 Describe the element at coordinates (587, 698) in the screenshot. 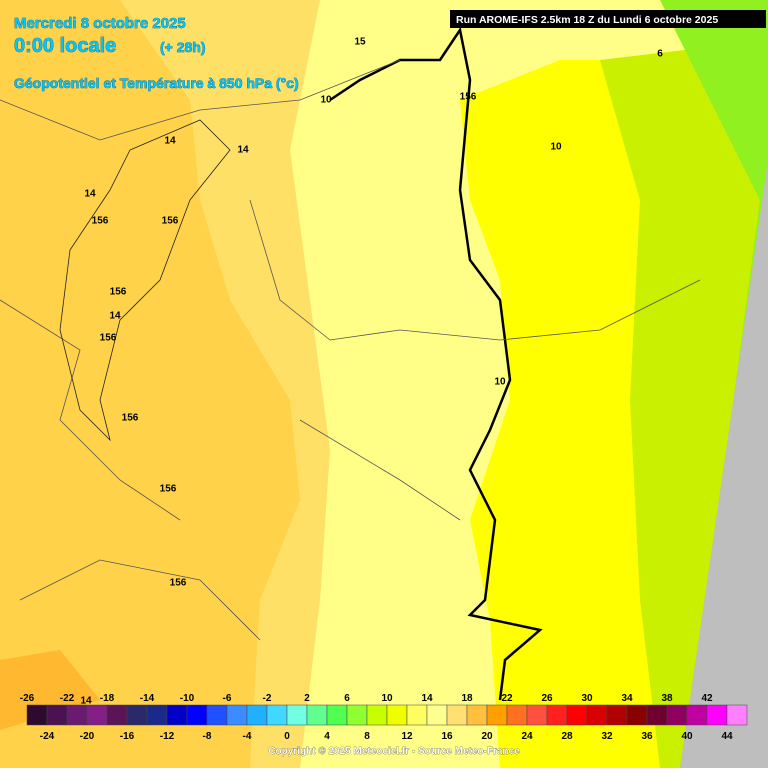

I see `legend-label: 30` at that location.